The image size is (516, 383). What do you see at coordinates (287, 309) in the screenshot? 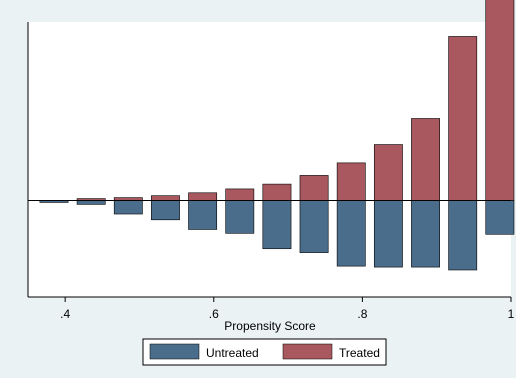
I see `x-ticks-group: .4 .6 .8 1` at bounding box center [287, 309].